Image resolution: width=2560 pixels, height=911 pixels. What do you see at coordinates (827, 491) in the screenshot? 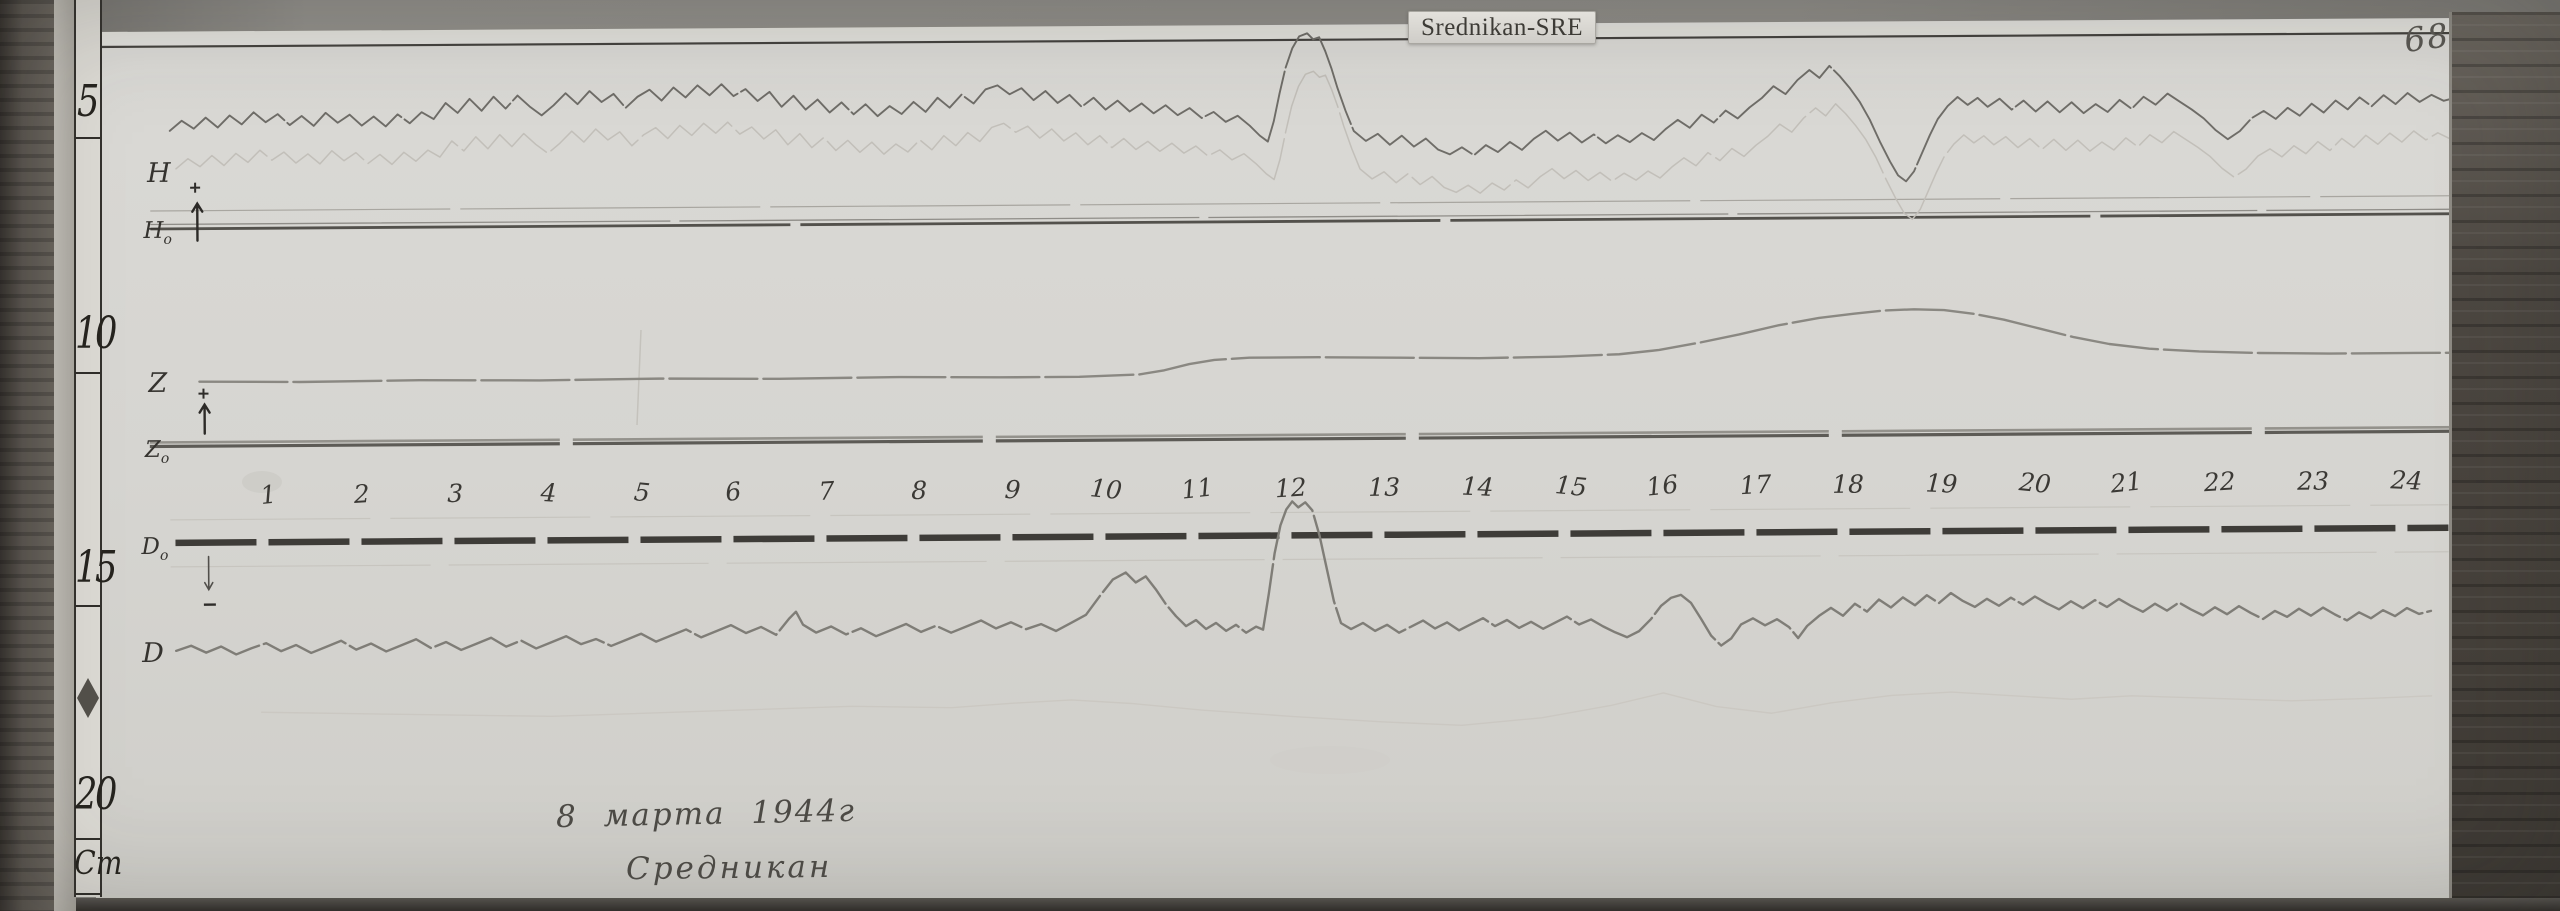
I see `hour-label-7: 7` at bounding box center [827, 491].